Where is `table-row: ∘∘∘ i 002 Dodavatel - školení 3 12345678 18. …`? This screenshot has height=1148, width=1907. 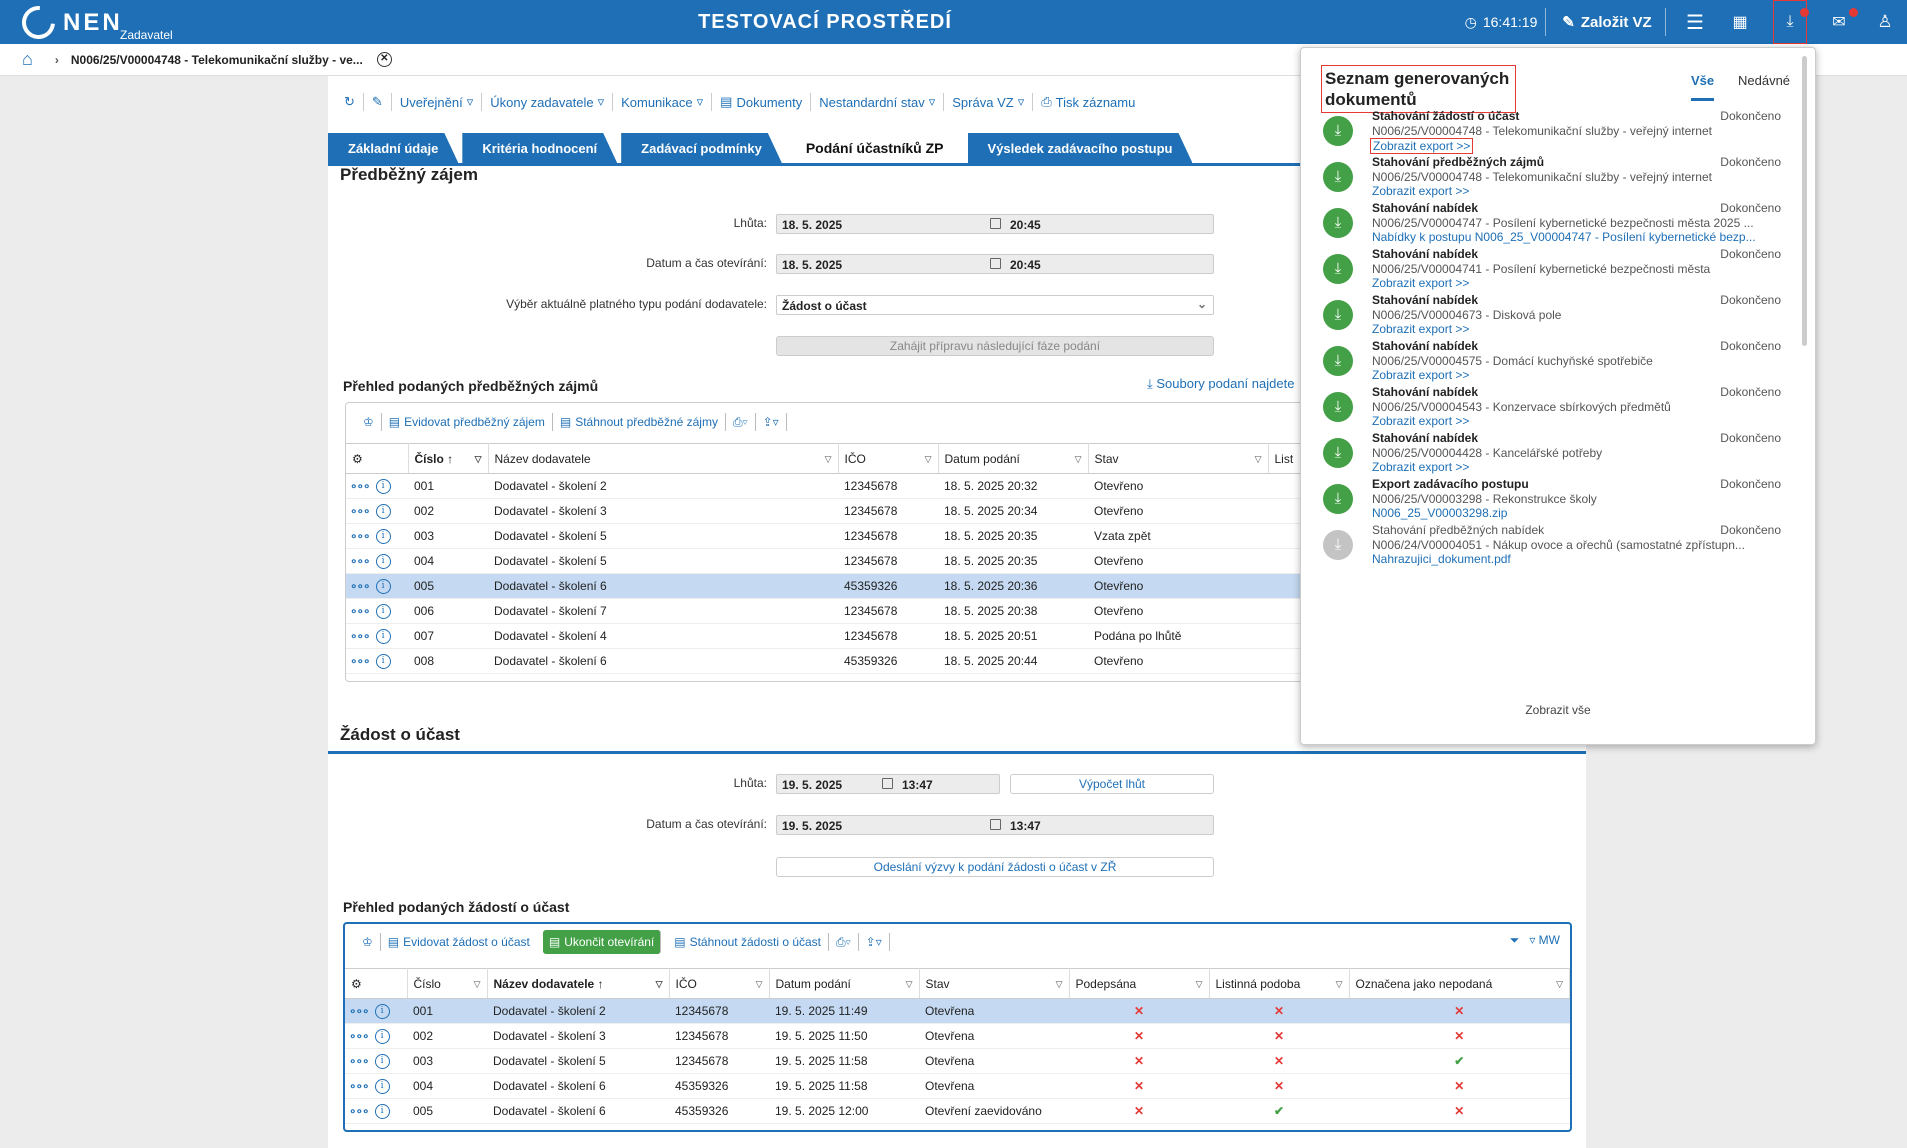 table-row: ∘∘∘ i 002 Dodavatel - školení 3 12345678 18. … is located at coordinates (826, 511).